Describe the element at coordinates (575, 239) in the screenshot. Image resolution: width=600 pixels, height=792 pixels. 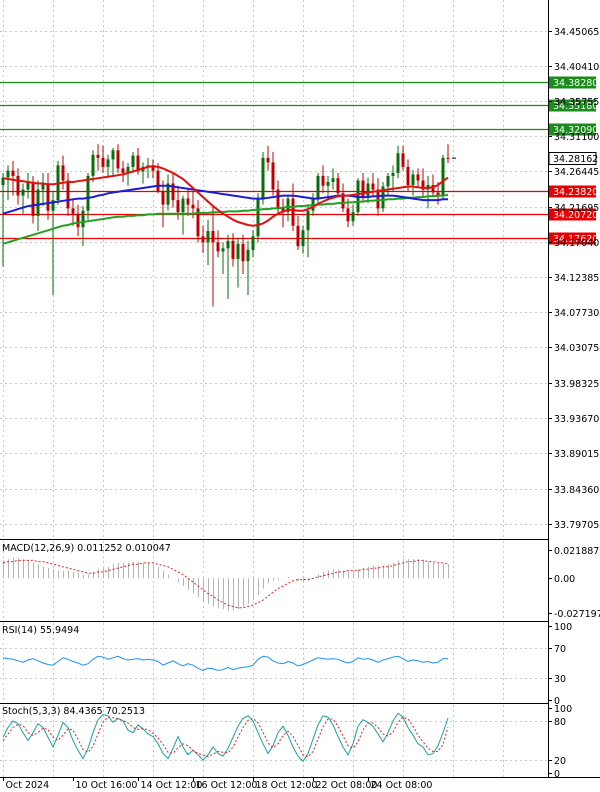
I see `level-label: 34.17620` at that location.